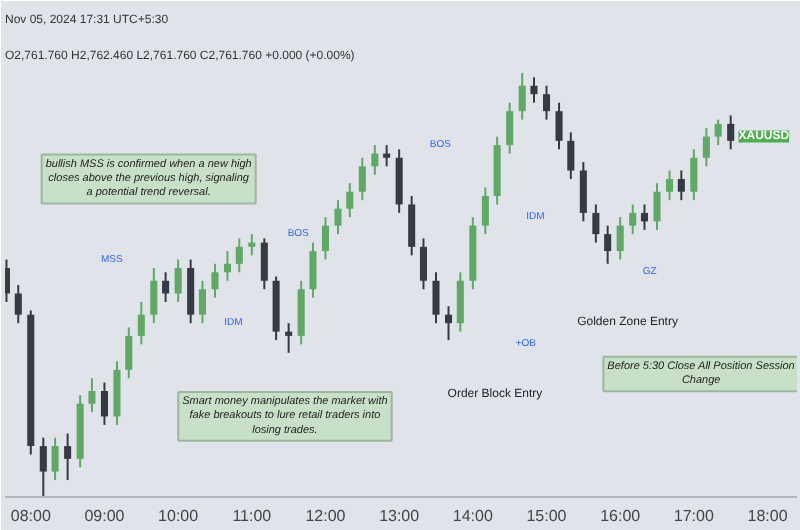  Describe the element at coordinates (621, 516) in the screenshot. I see `x-tick-label: 16:00` at that location.